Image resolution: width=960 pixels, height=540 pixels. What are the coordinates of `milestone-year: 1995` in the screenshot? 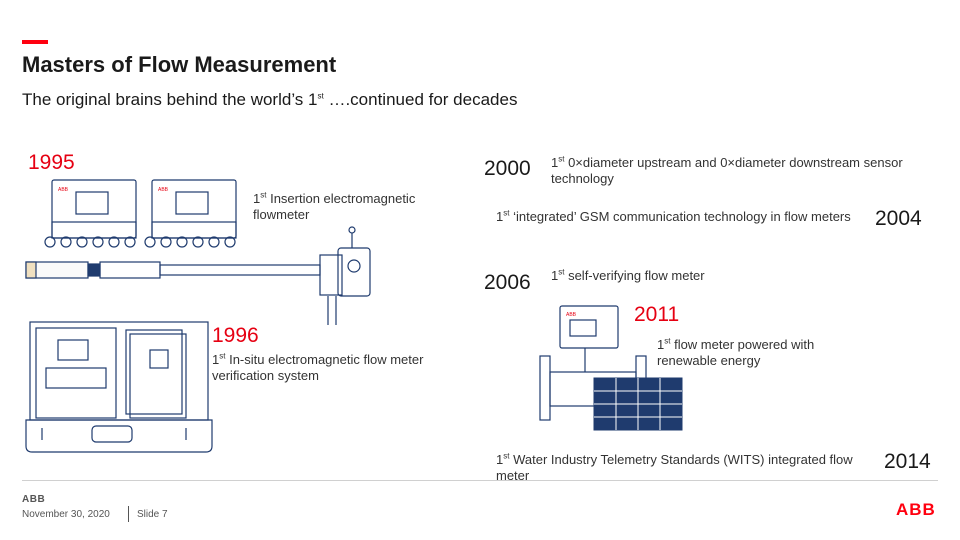 It's located at (51, 162).